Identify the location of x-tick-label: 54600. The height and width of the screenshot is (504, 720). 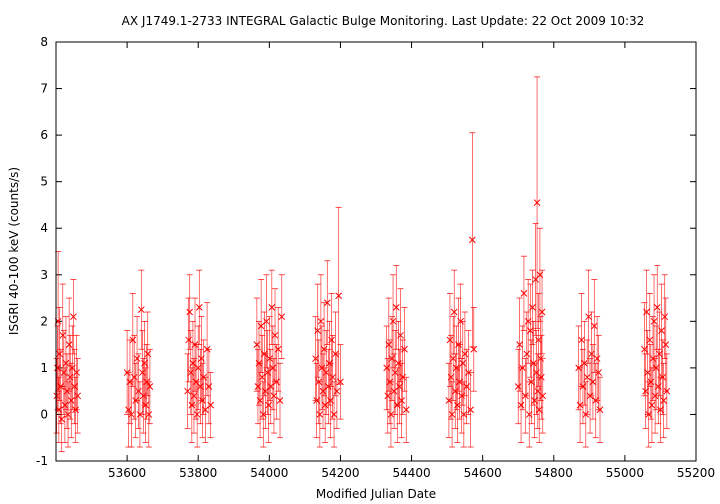
(483, 473).